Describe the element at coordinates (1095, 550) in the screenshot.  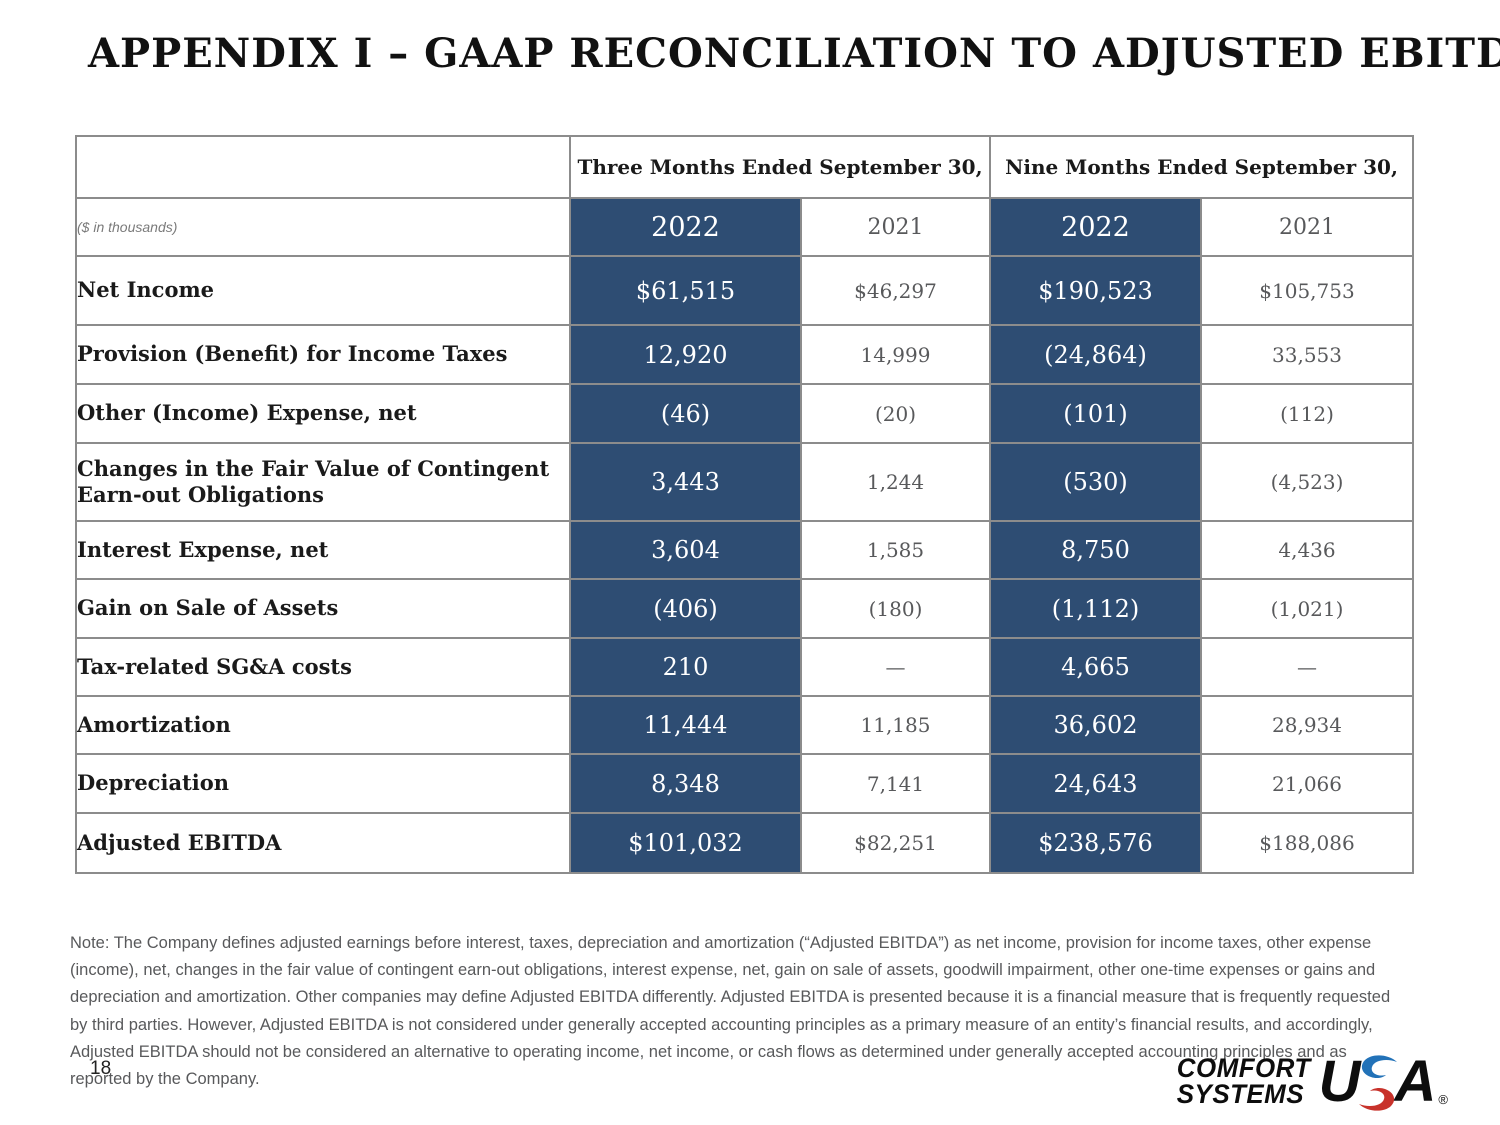
I see `cell-value: 8,750` at that location.